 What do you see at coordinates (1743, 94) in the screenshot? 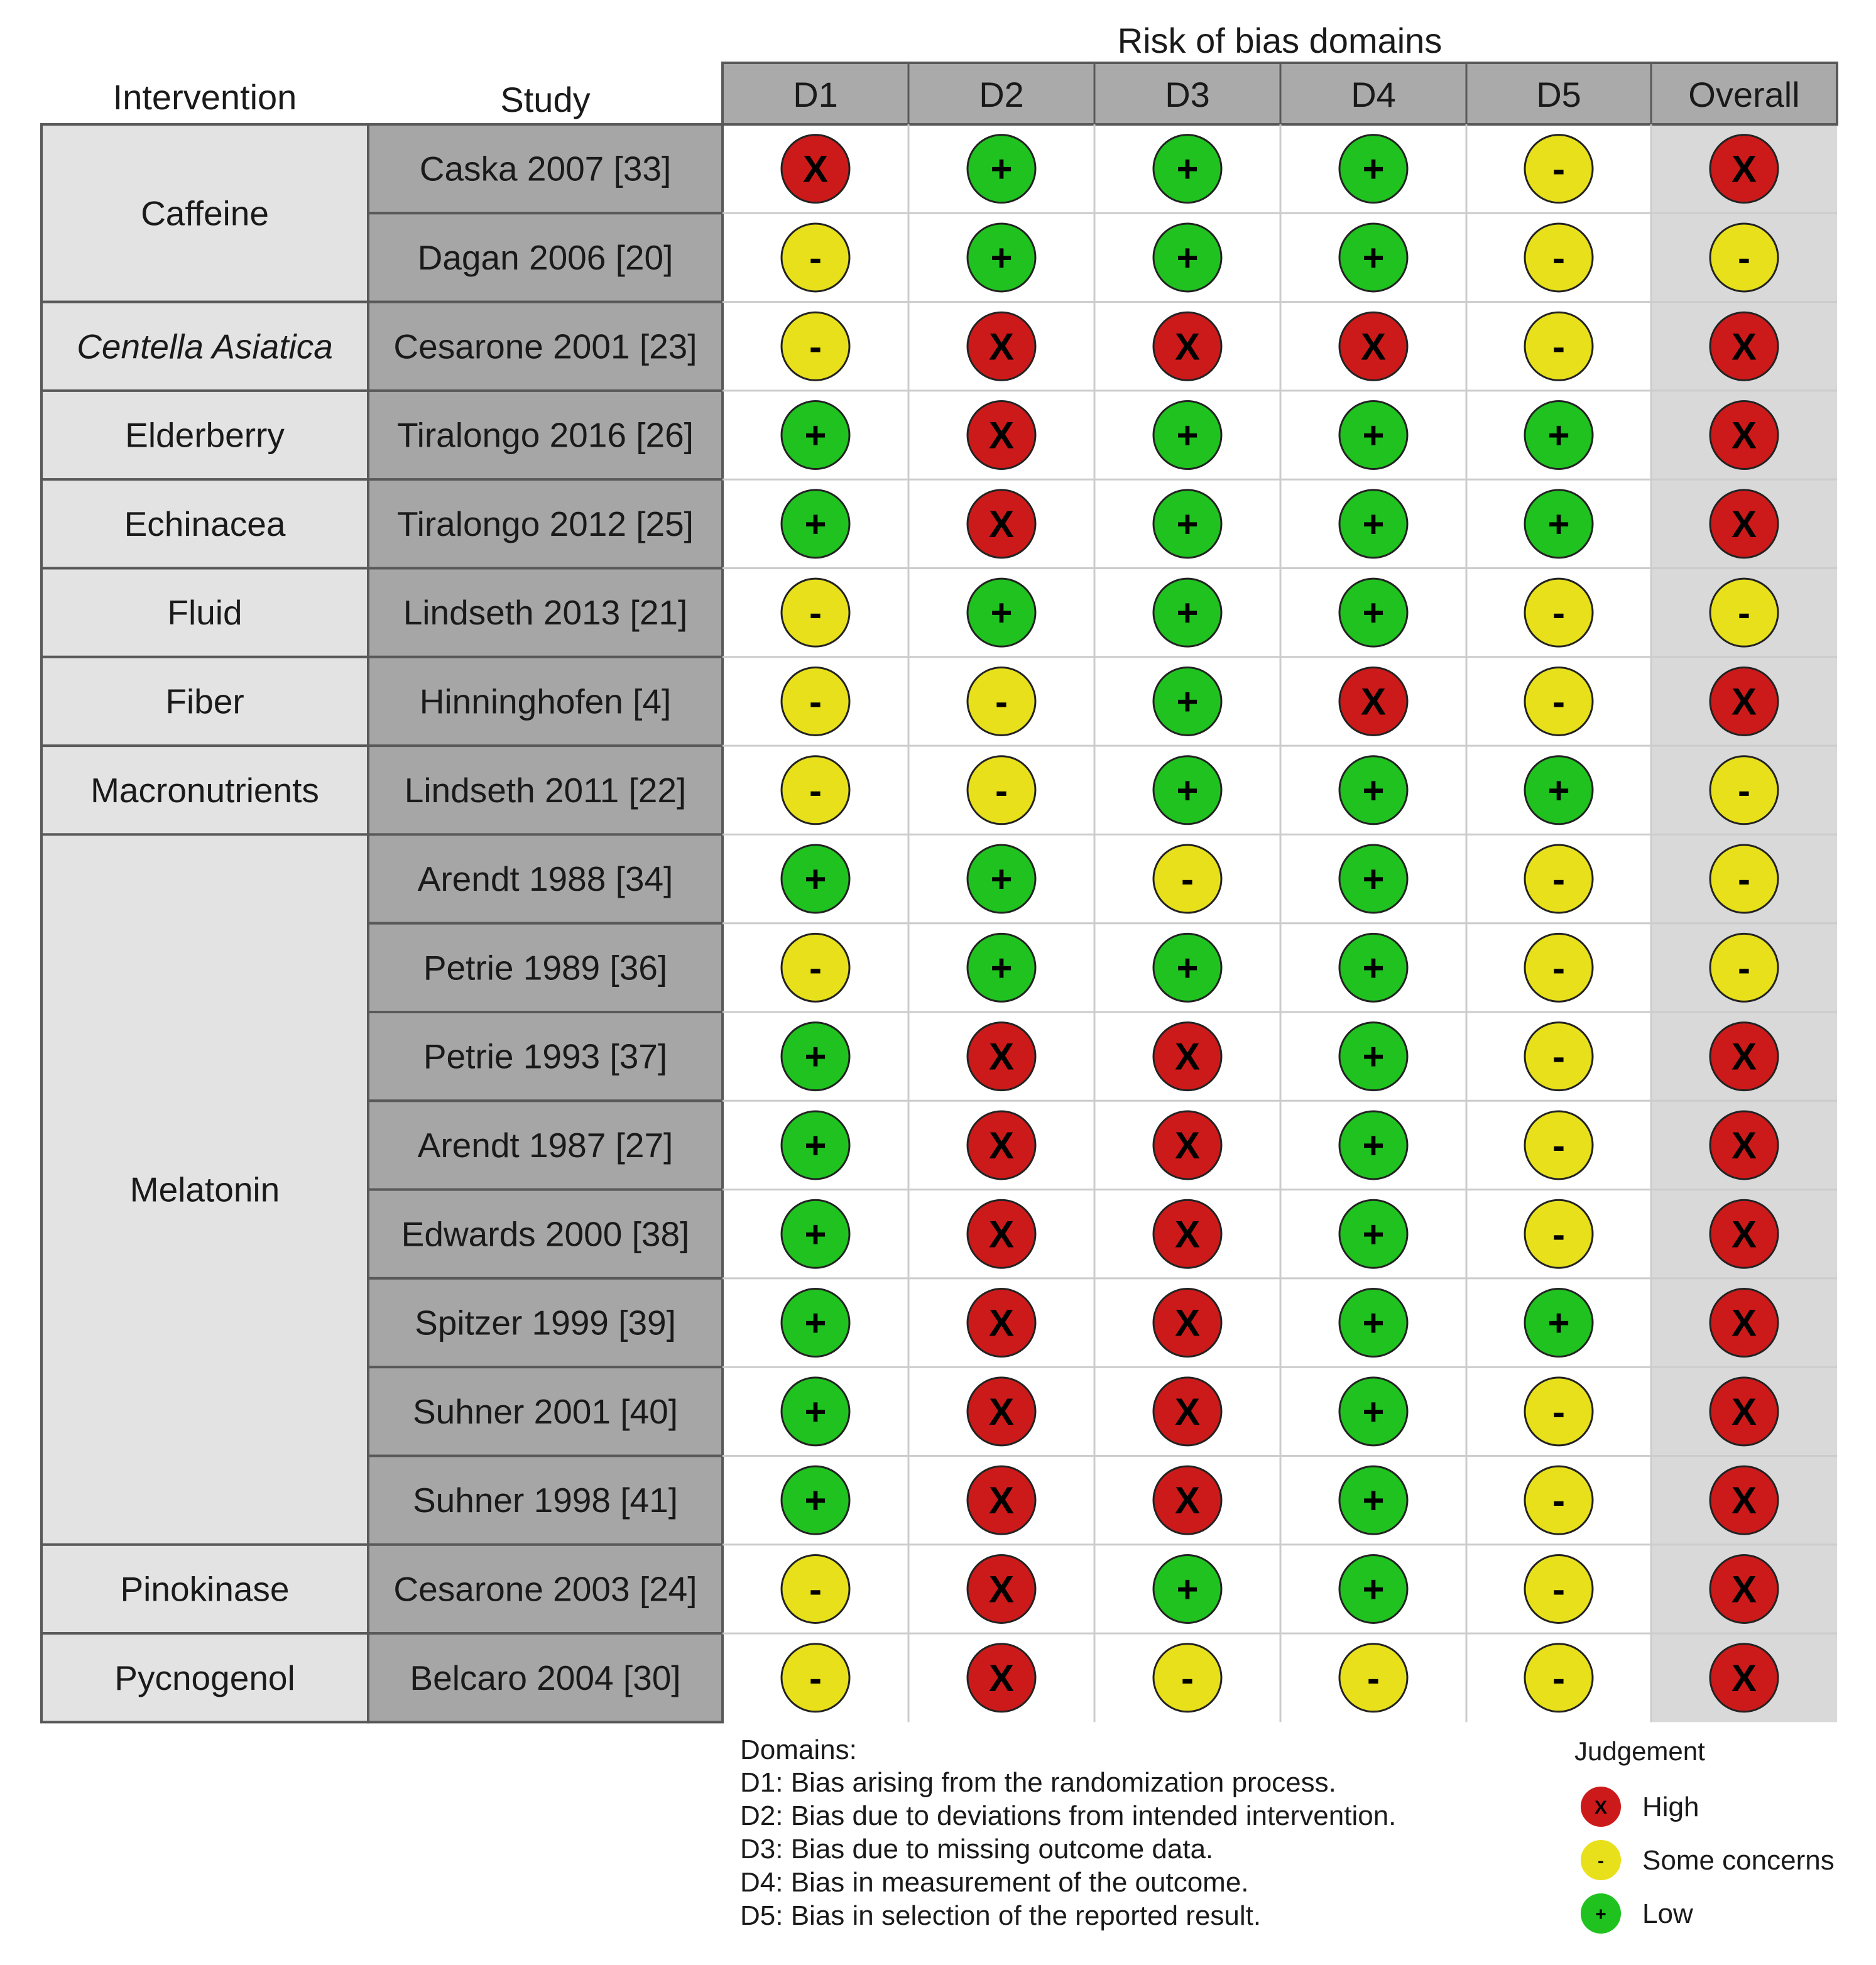
I see `domain-header-overall: Overall` at bounding box center [1743, 94].